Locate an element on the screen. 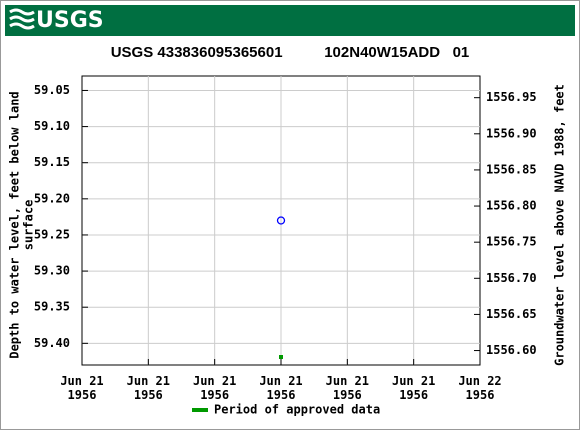 The width and height of the screenshot is (580, 430). y-tick-label: 59.25 is located at coordinates (52, 234).